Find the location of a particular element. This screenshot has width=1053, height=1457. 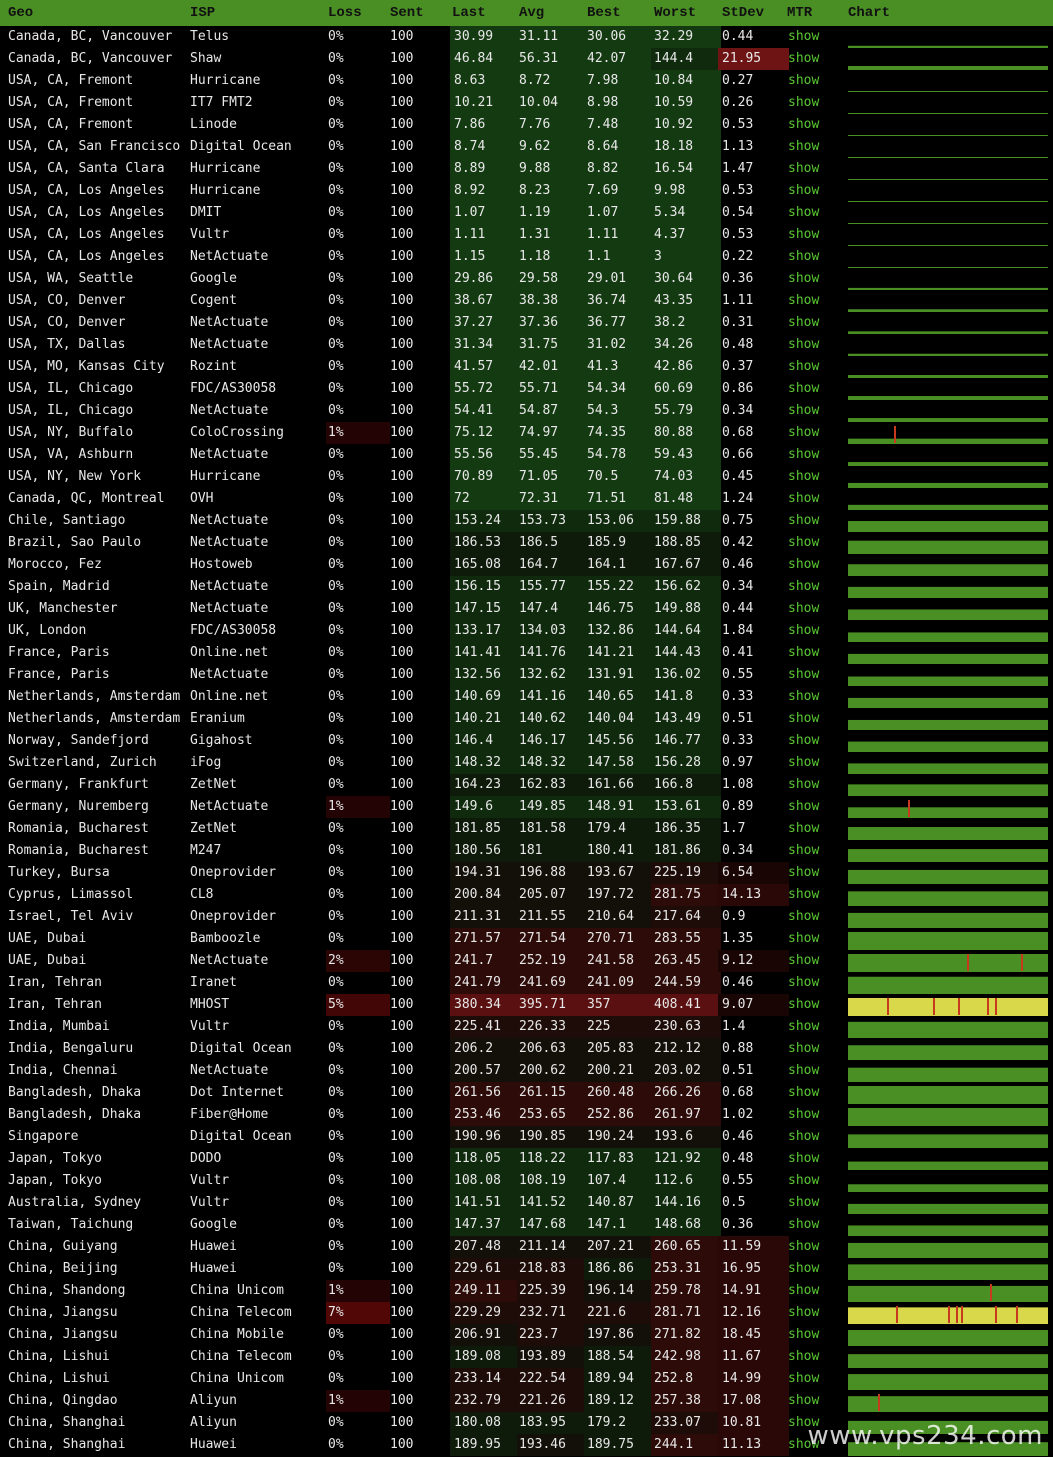

cell-worst: 3 is located at coordinates (686, 257).